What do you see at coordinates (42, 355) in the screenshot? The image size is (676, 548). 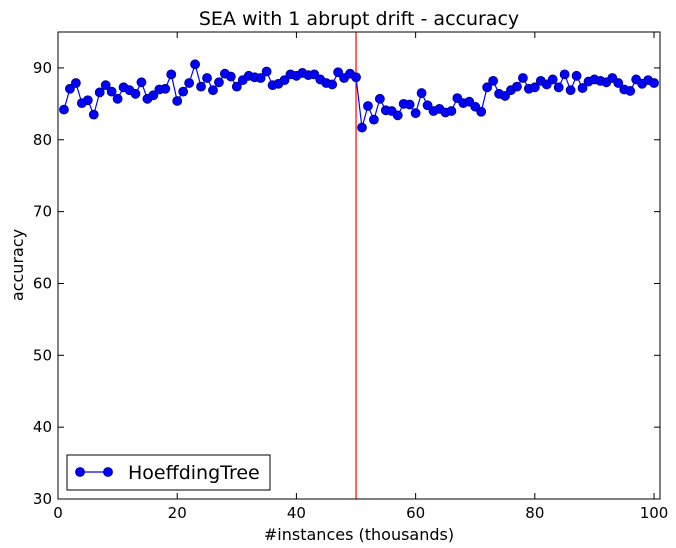 I see `y-tick-label: 50` at bounding box center [42, 355].